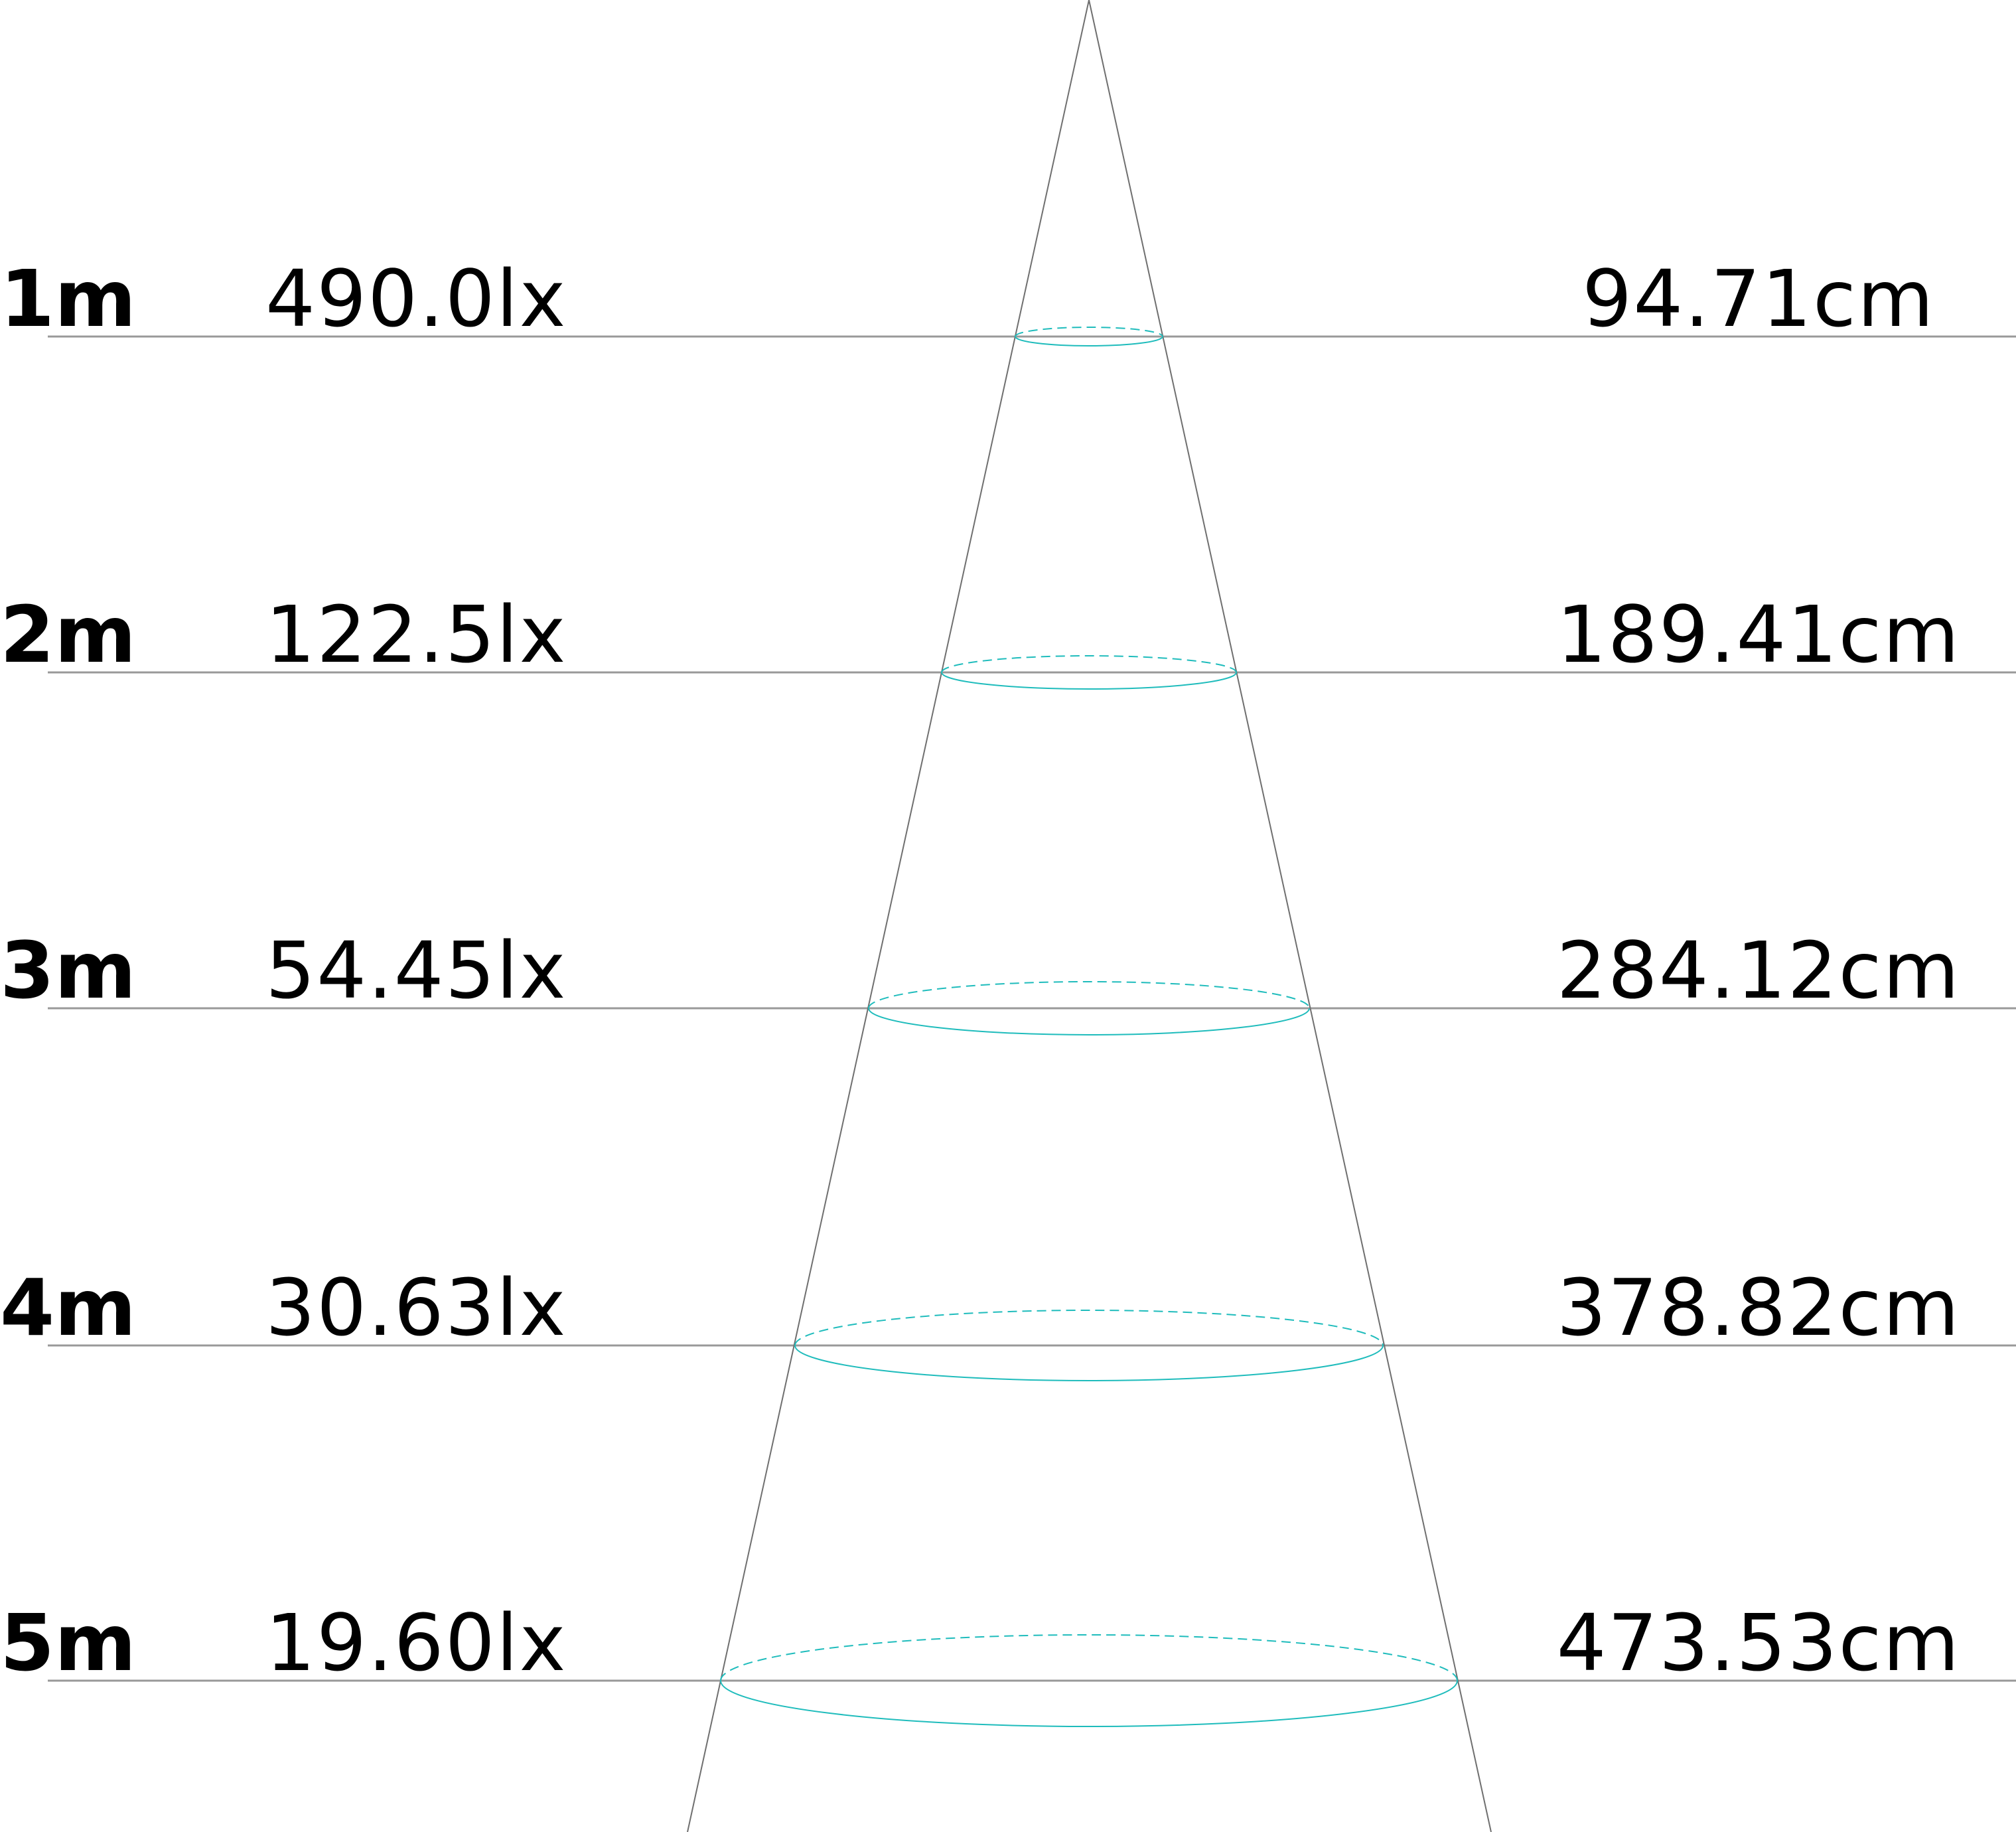  Describe the element at coordinates (416, 298) in the screenshot. I see `illuminance-value: 490.0lx` at that location.